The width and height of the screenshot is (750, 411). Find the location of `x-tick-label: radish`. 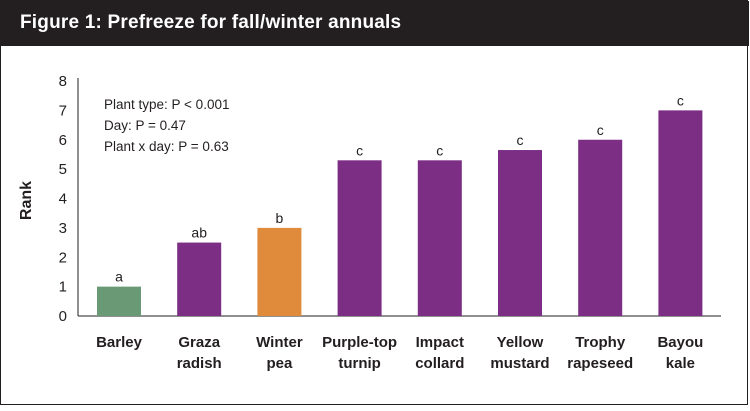

x-tick-label: radish is located at coordinates (199, 363).